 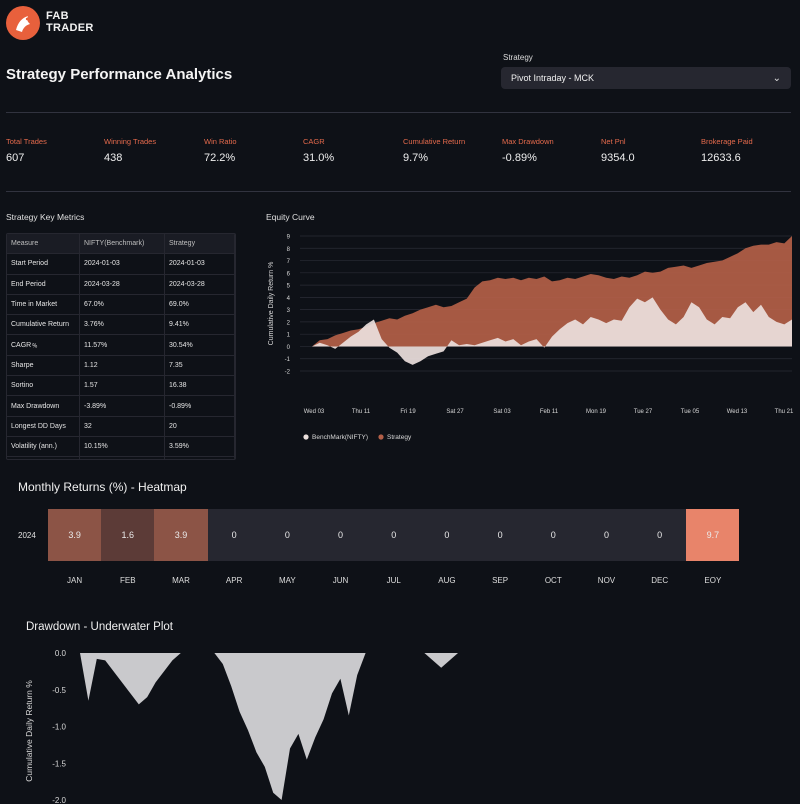 I want to click on legend-benchmark-swatch, so click(x=306, y=437).